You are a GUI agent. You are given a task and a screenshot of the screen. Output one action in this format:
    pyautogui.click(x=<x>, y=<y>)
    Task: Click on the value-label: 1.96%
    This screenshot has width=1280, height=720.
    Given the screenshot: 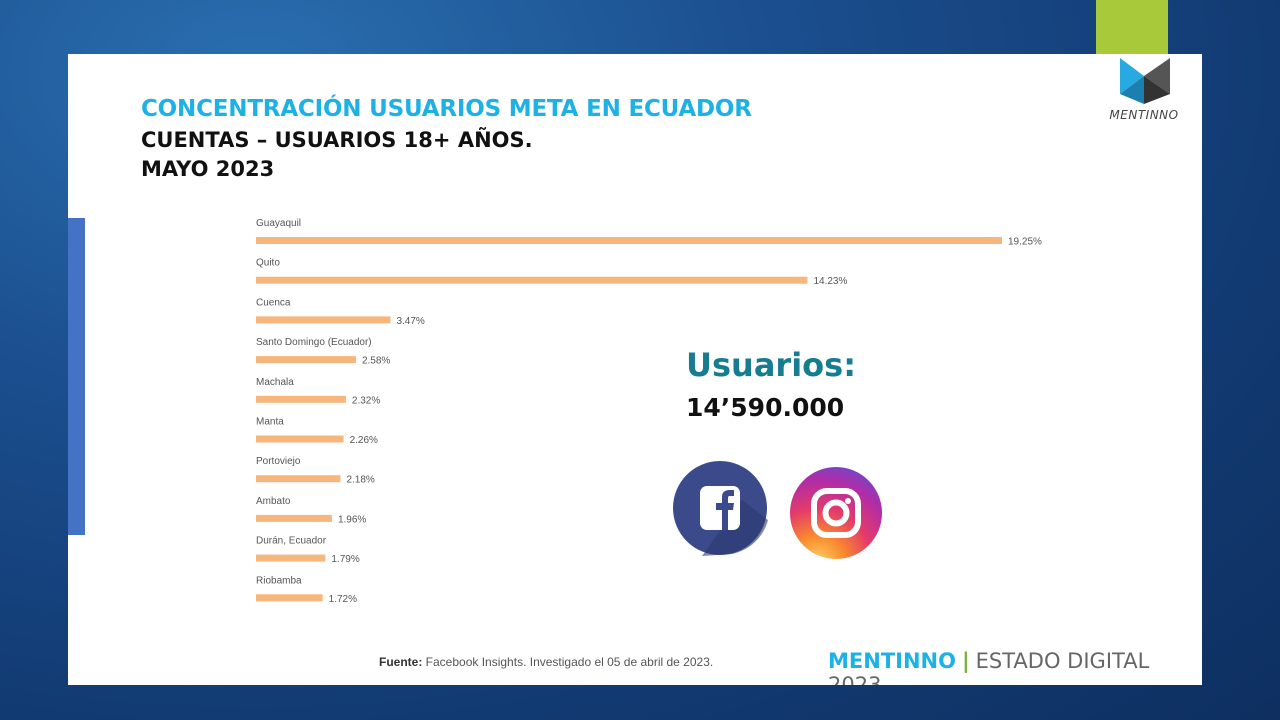 What is the action you would take?
    pyautogui.click(x=352, y=519)
    